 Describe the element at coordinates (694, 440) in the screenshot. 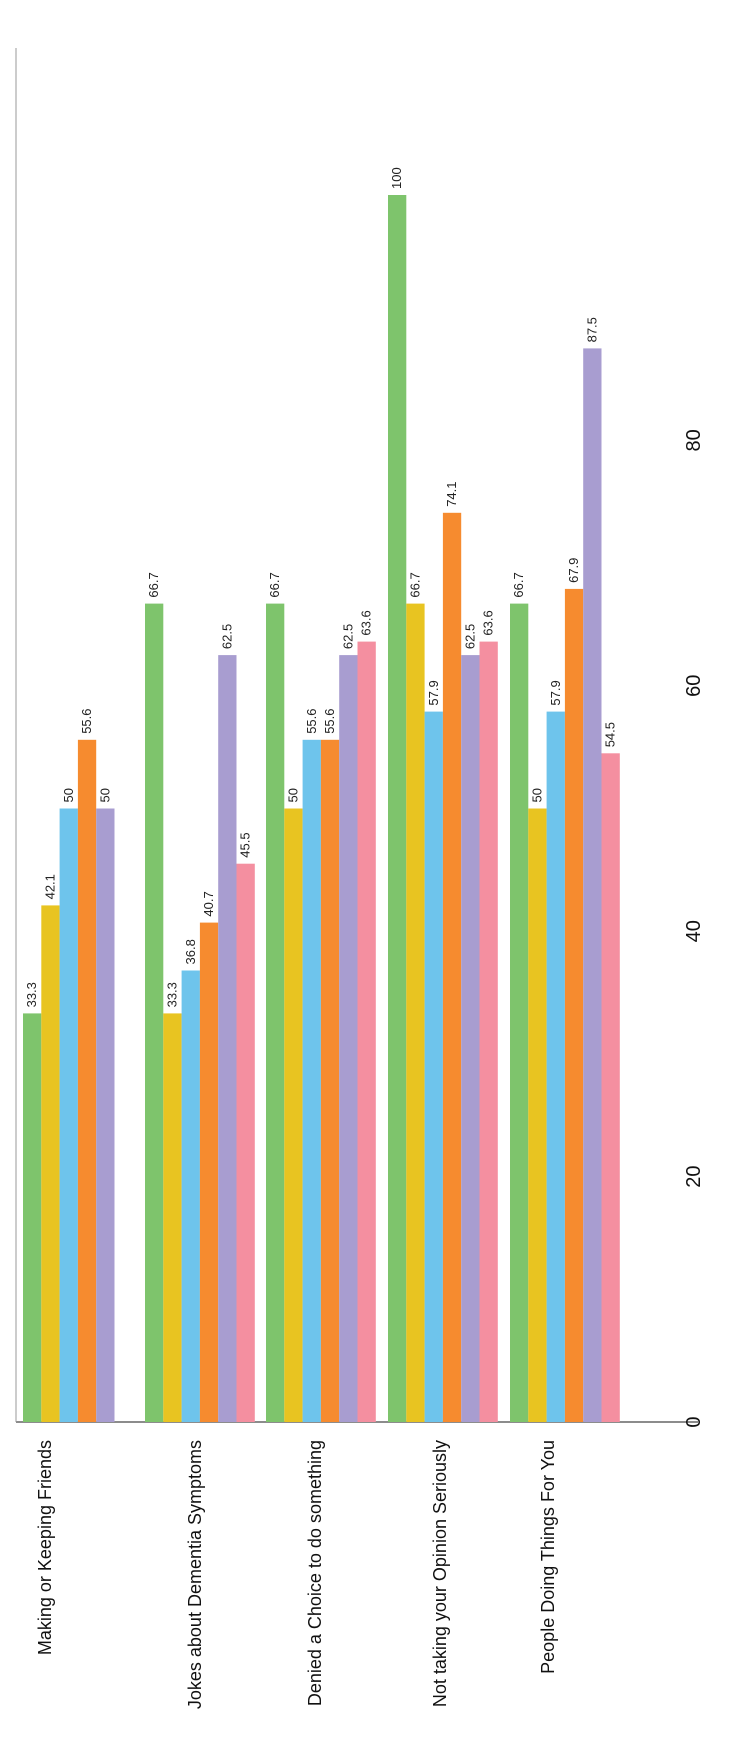

I see `tick-label-4: 80` at that location.